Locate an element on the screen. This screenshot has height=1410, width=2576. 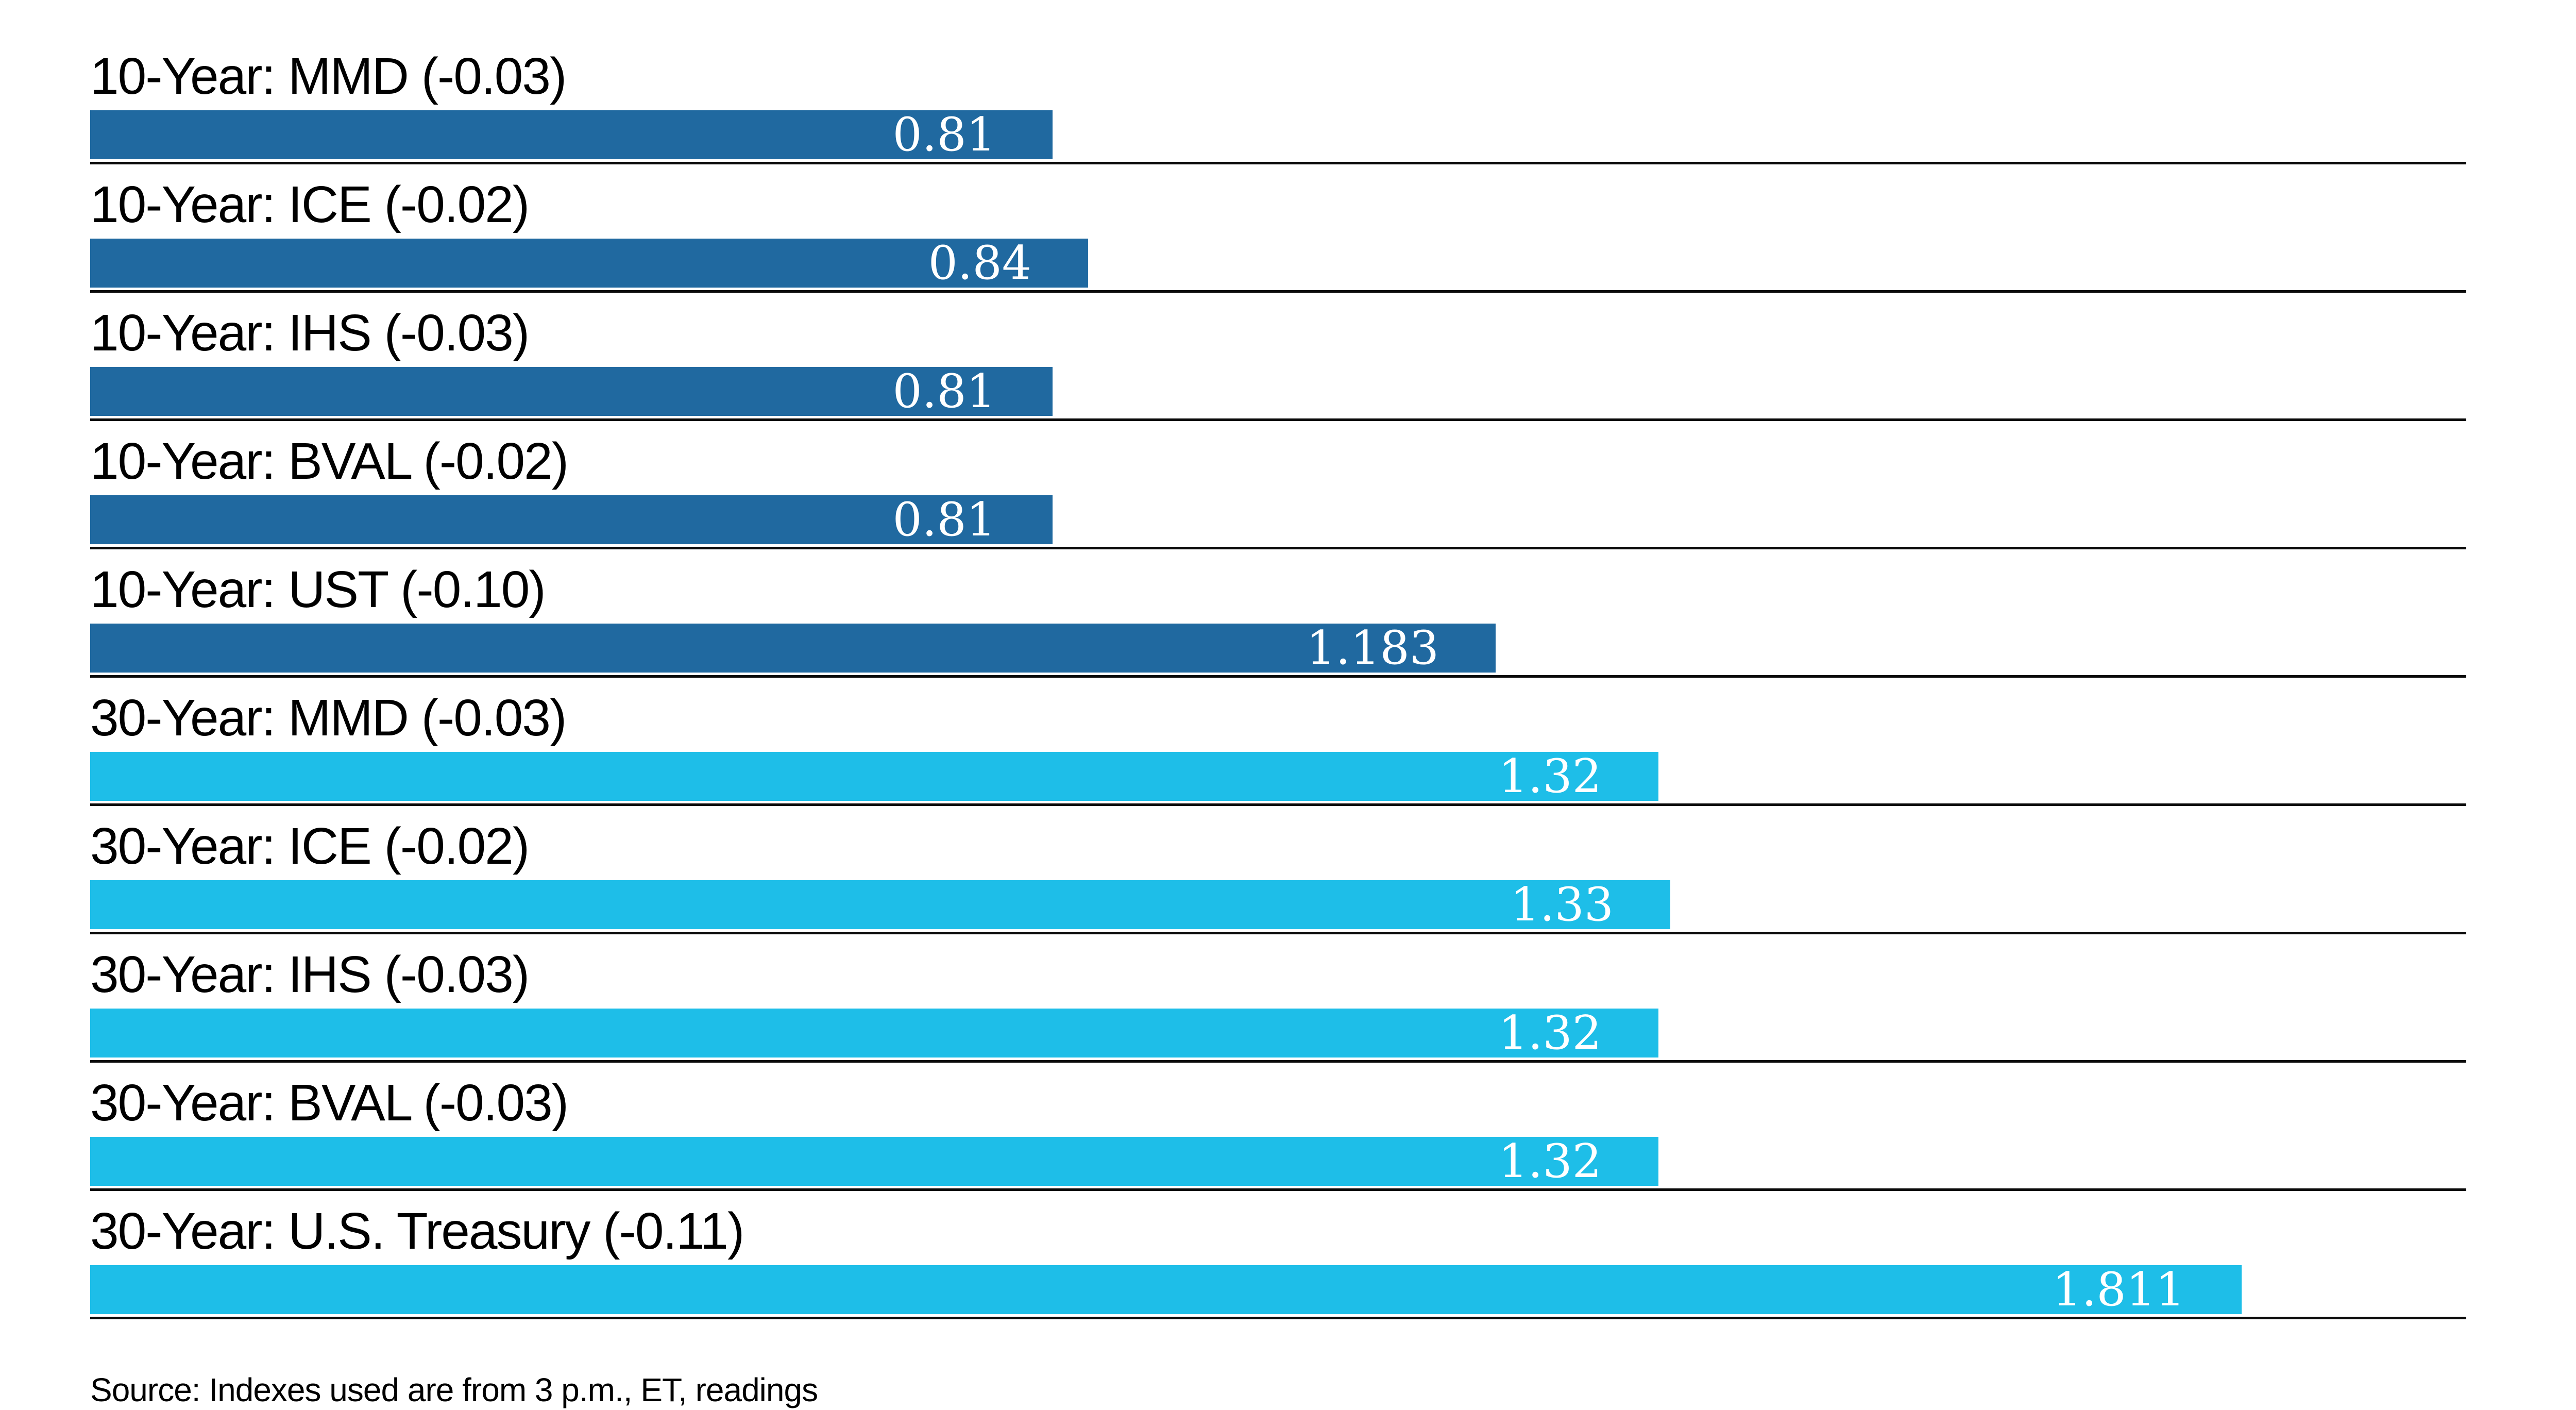
bar-10y-ihs: 0.81 is located at coordinates (571, 391).